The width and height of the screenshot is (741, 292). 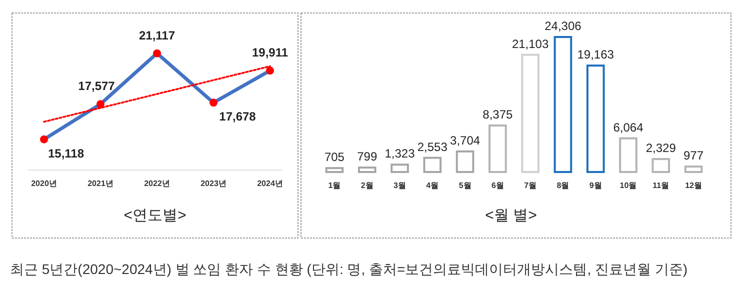 What do you see at coordinates (530, 43) in the screenshot?
I see `data-label: 21,103` at bounding box center [530, 43].